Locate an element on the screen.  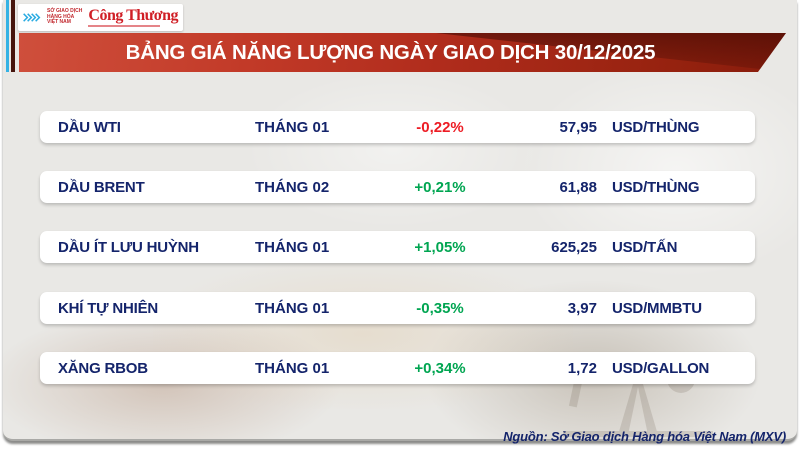
commodity-name: KHÍ TỰ NHIÊN is located at coordinates (108, 308).